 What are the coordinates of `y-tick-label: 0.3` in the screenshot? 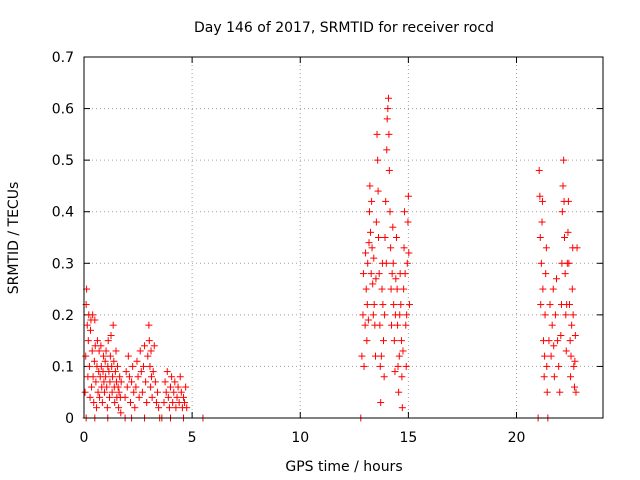 It's located at (63, 264).